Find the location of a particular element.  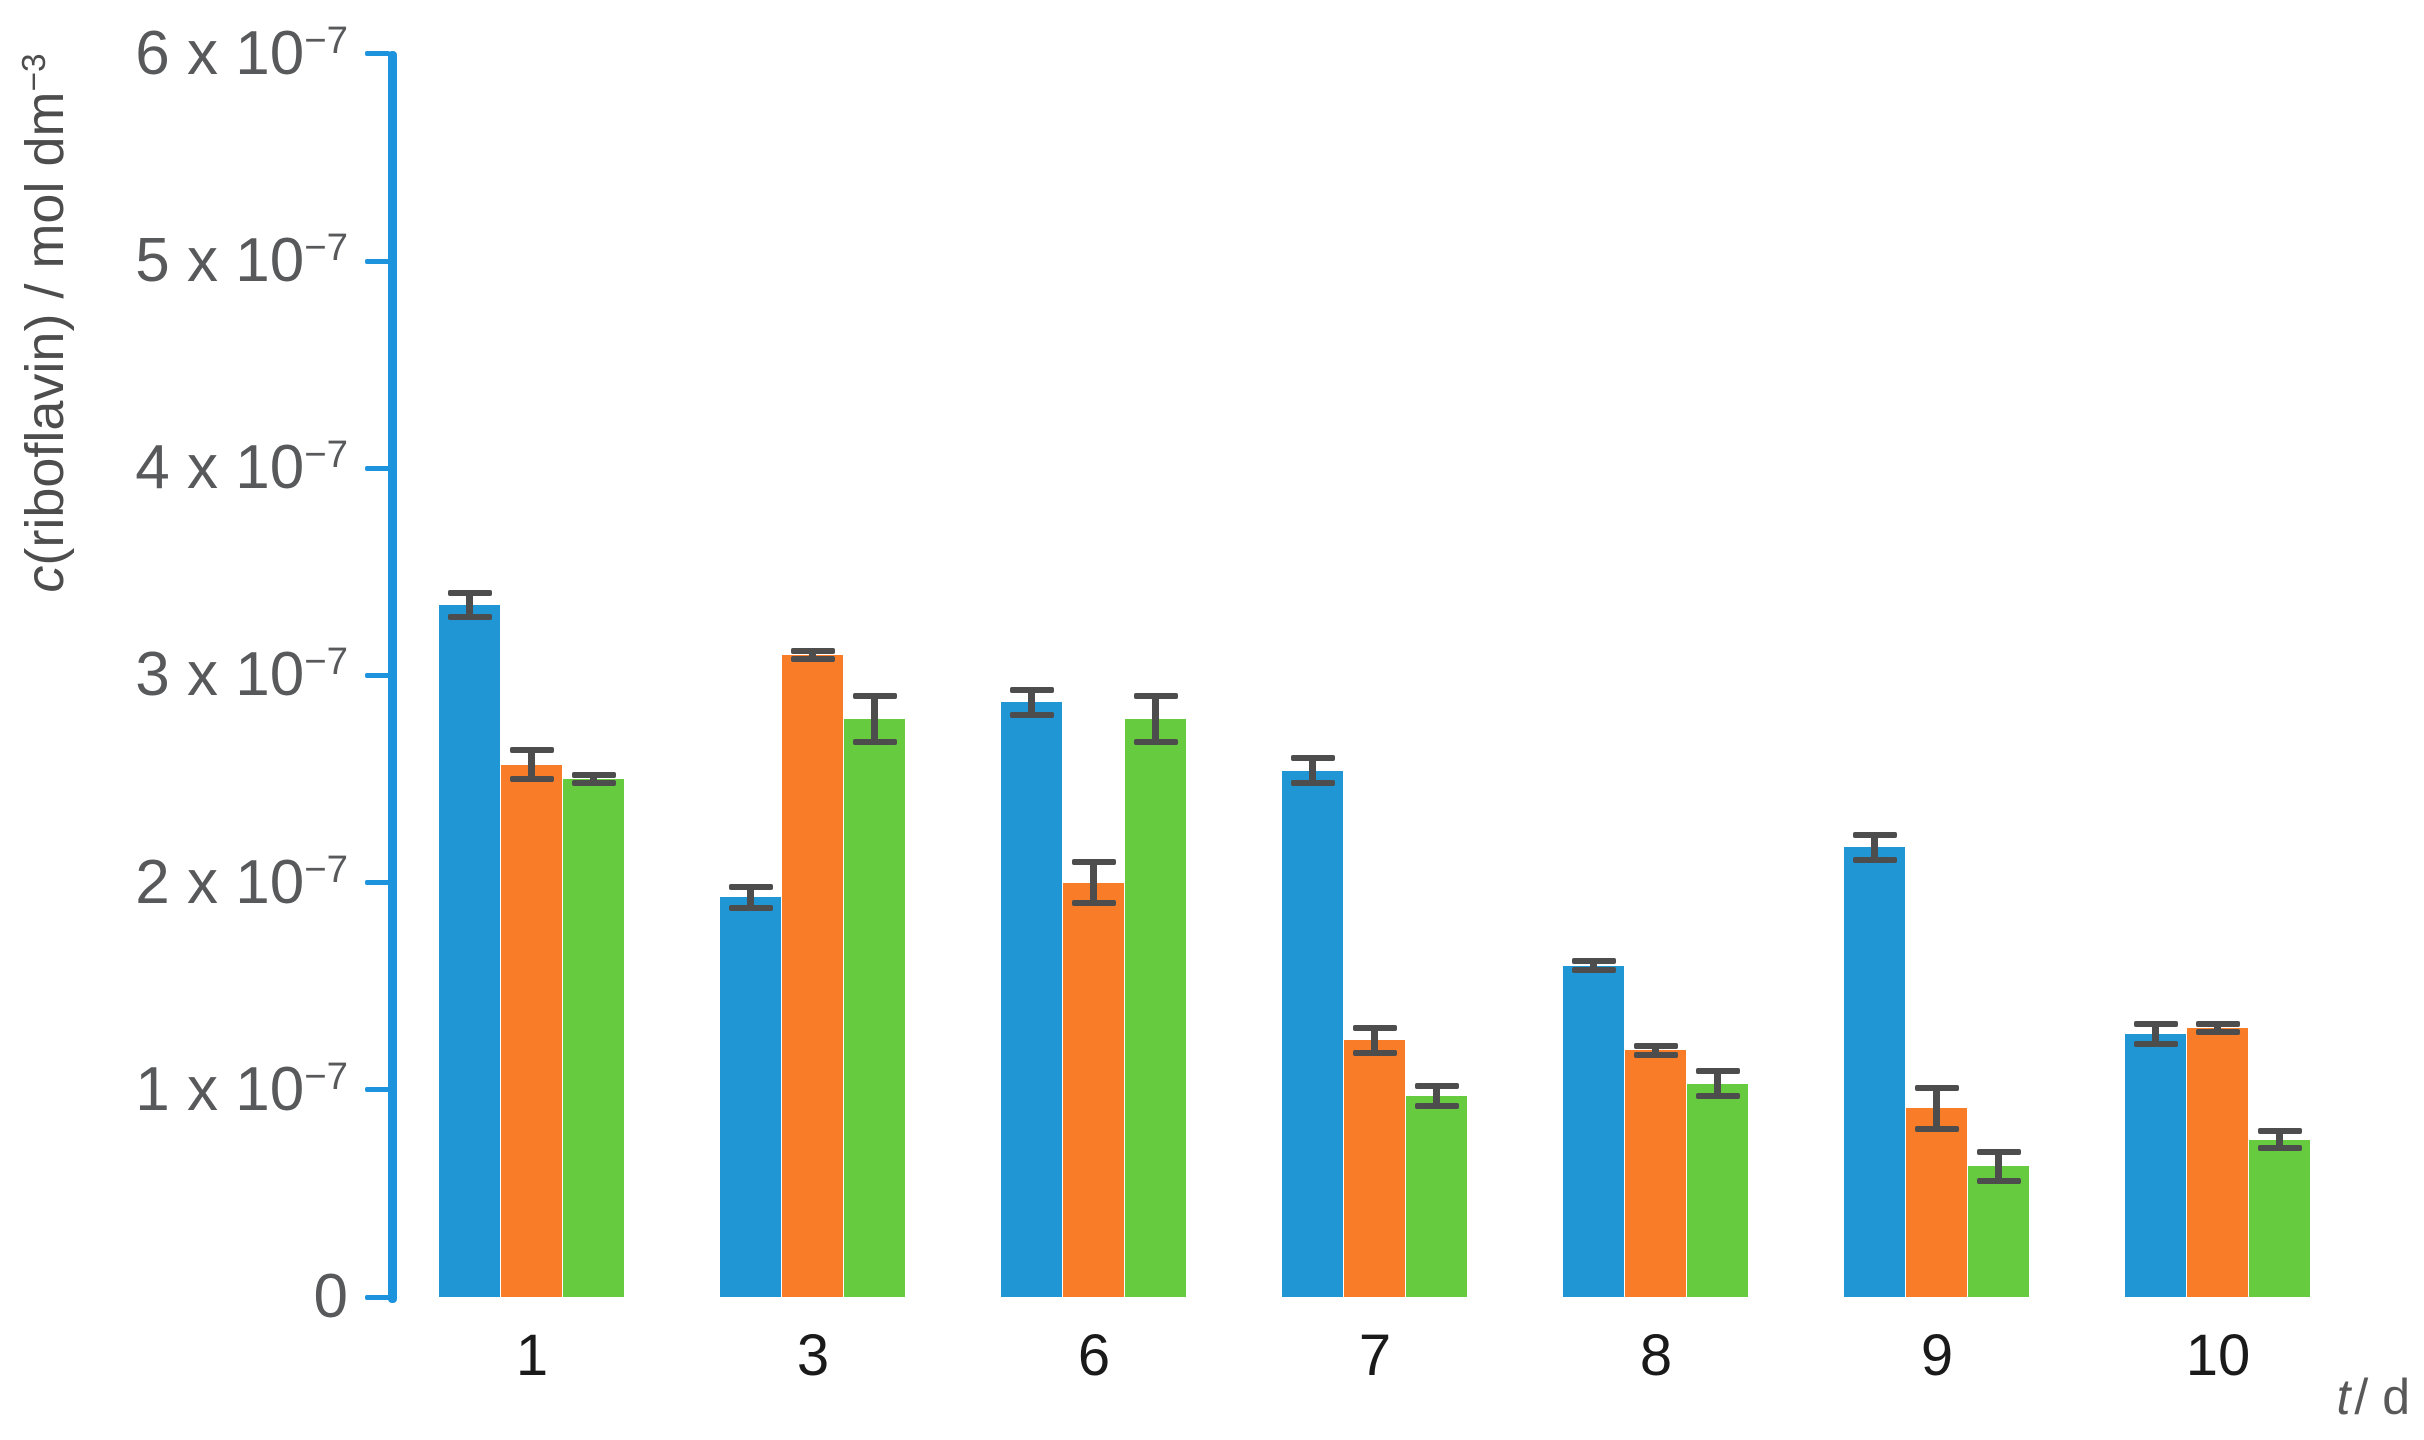

error-bar-cap-bottom-orange-day9 is located at coordinates (1936, 1129).